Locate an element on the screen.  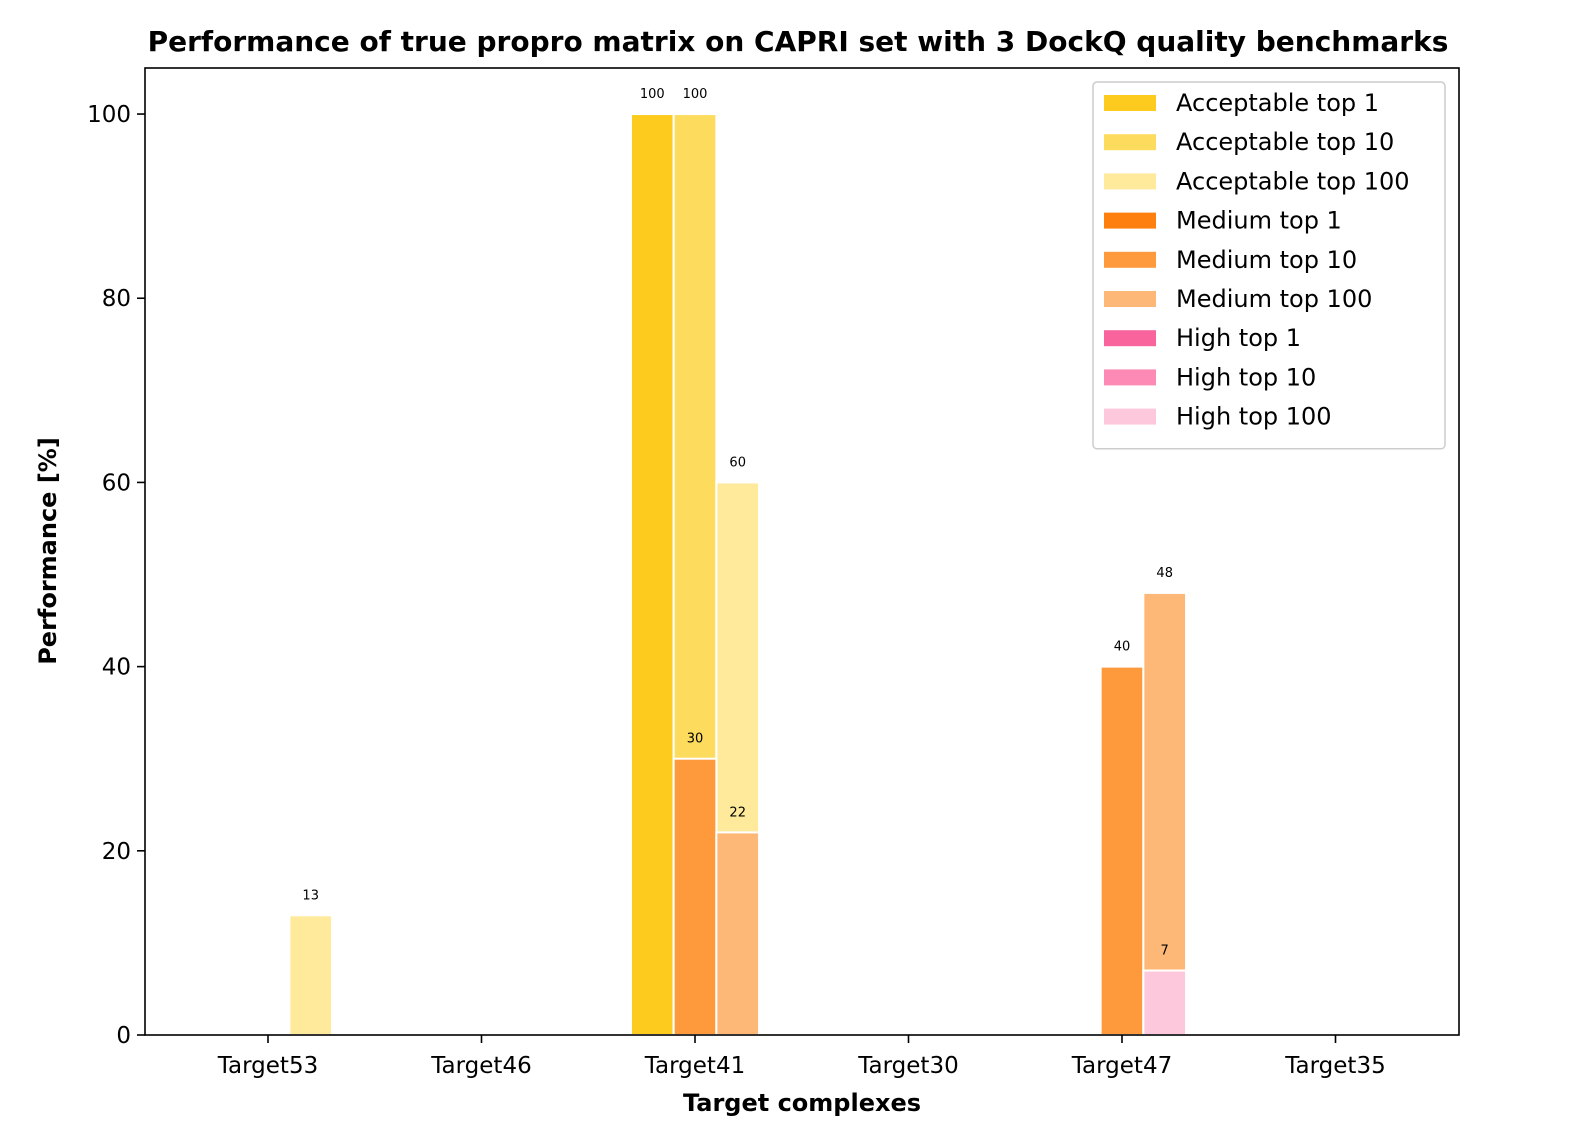
legend-label-high-top-100: High top 100 is located at coordinates (1254, 417).